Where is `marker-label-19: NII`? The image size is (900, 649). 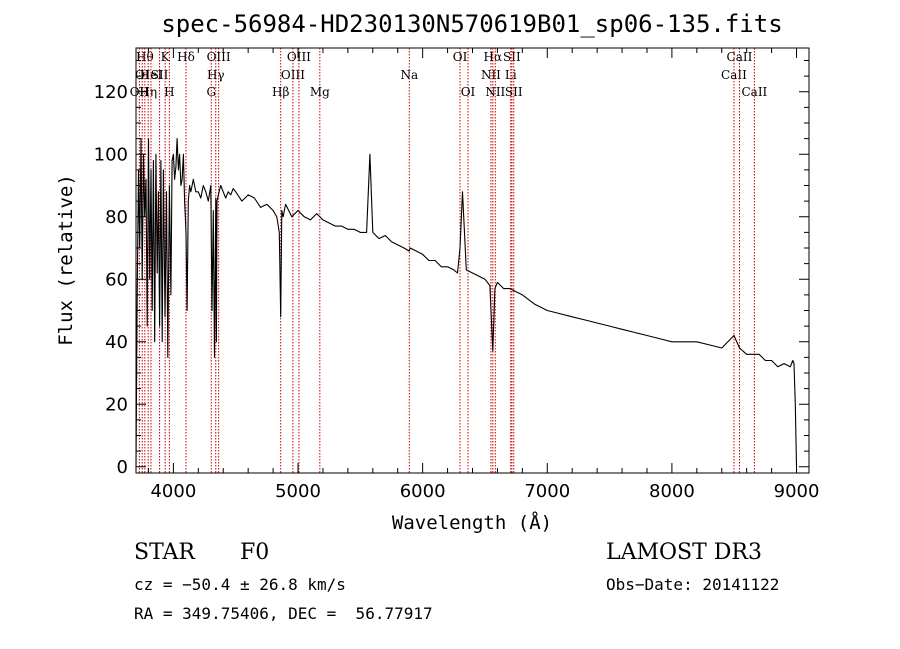
marker-label-19: NII is located at coordinates (491, 75).